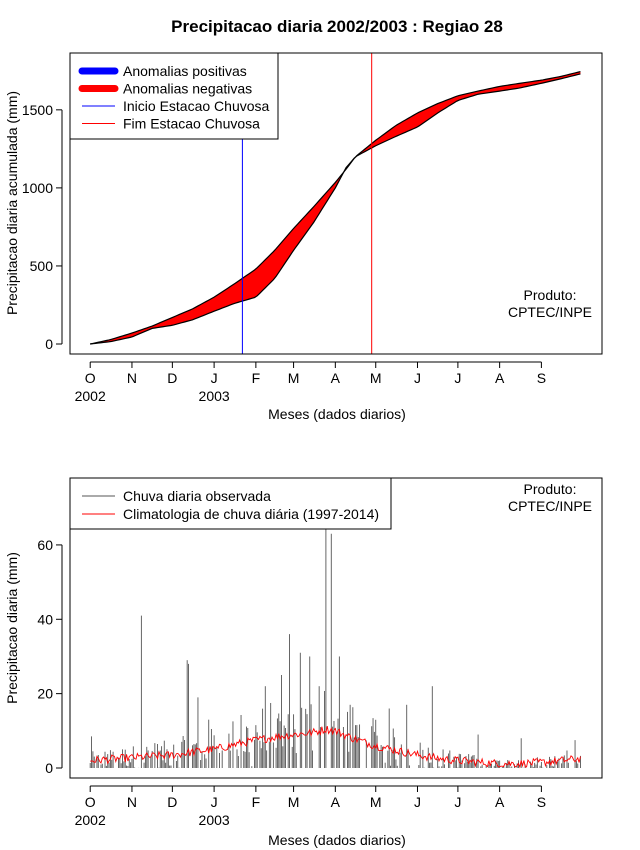 The image size is (640, 850). Describe the element at coordinates (550, 506) in the screenshot. I see `bottom-annotation-line2: CPTEC/INPE` at that location.